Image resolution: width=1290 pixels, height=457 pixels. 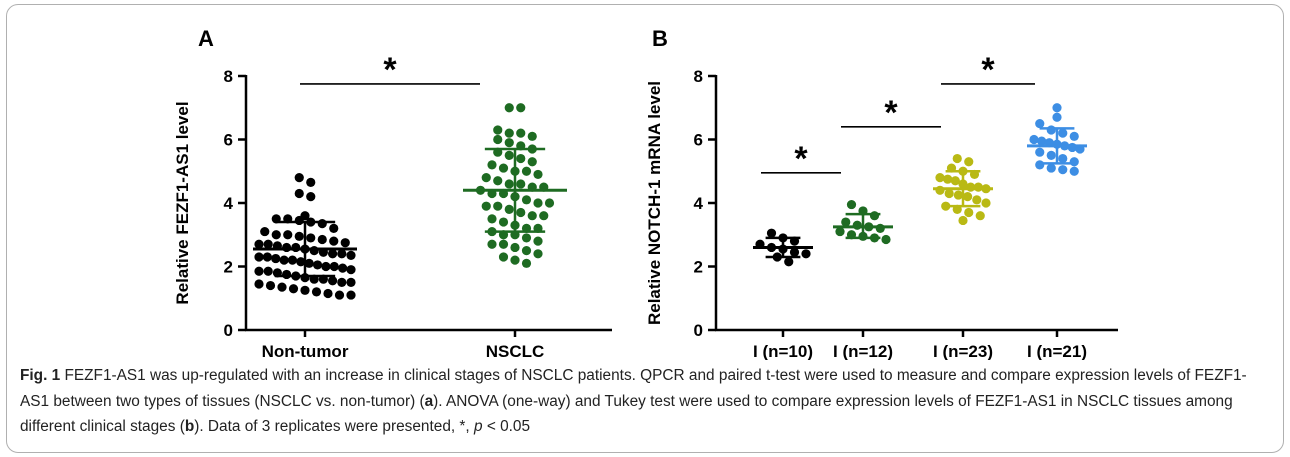 I want to click on x-tick-label: I (n=23), so click(x=963, y=351).